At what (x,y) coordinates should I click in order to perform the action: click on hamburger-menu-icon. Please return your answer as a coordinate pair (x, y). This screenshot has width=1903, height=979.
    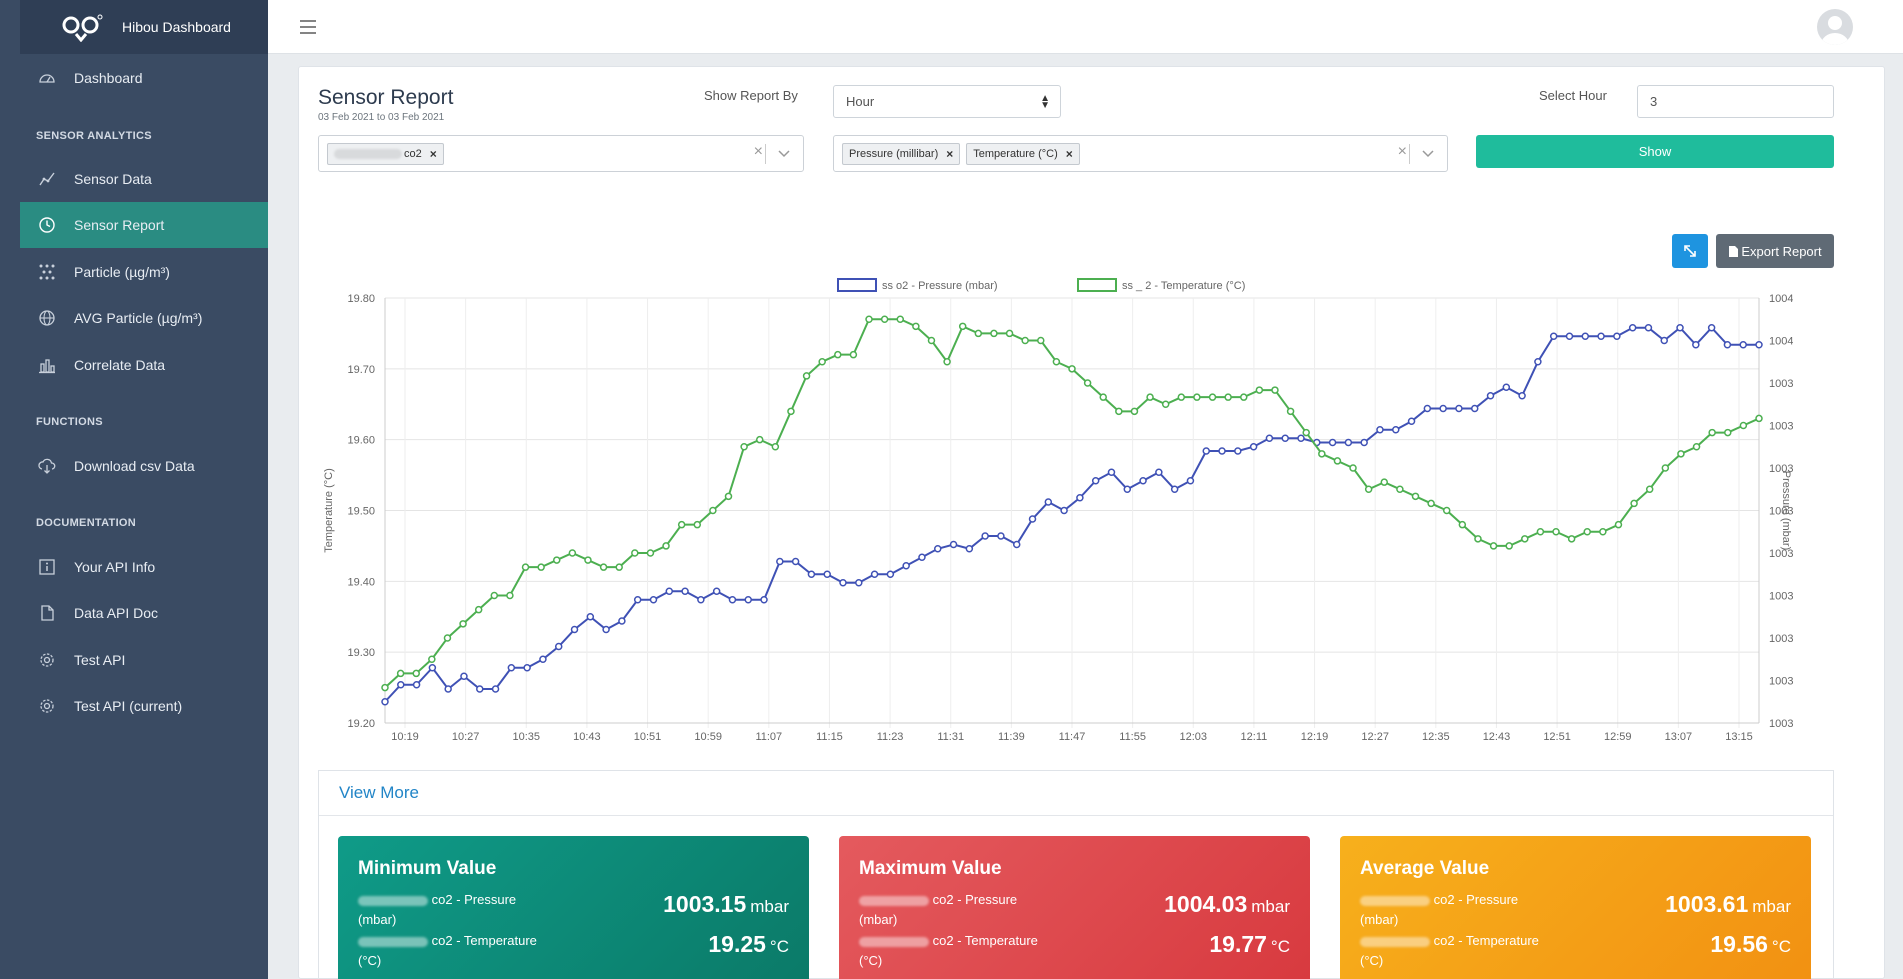
    Looking at the image, I should click on (308, 27).